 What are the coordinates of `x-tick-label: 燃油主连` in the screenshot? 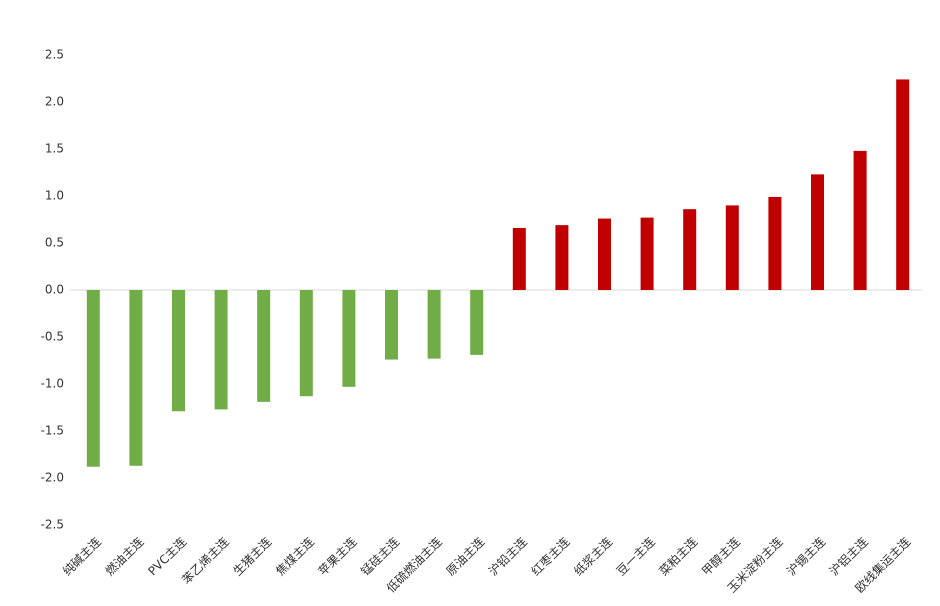 It's located at (124, 556).